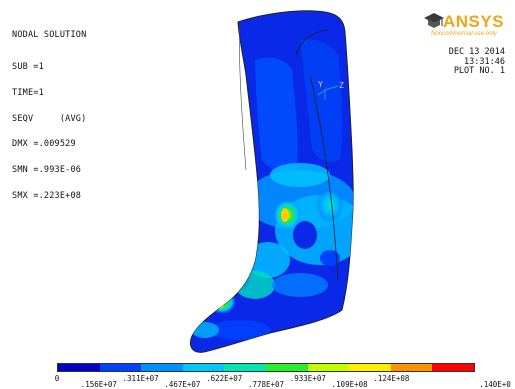 This screenshot has height=389, width=515. What do you see at coordinates (120, 367) in the screenshot?
I see `legend-swatch: #0040ff` at bounding box center [120, 367].